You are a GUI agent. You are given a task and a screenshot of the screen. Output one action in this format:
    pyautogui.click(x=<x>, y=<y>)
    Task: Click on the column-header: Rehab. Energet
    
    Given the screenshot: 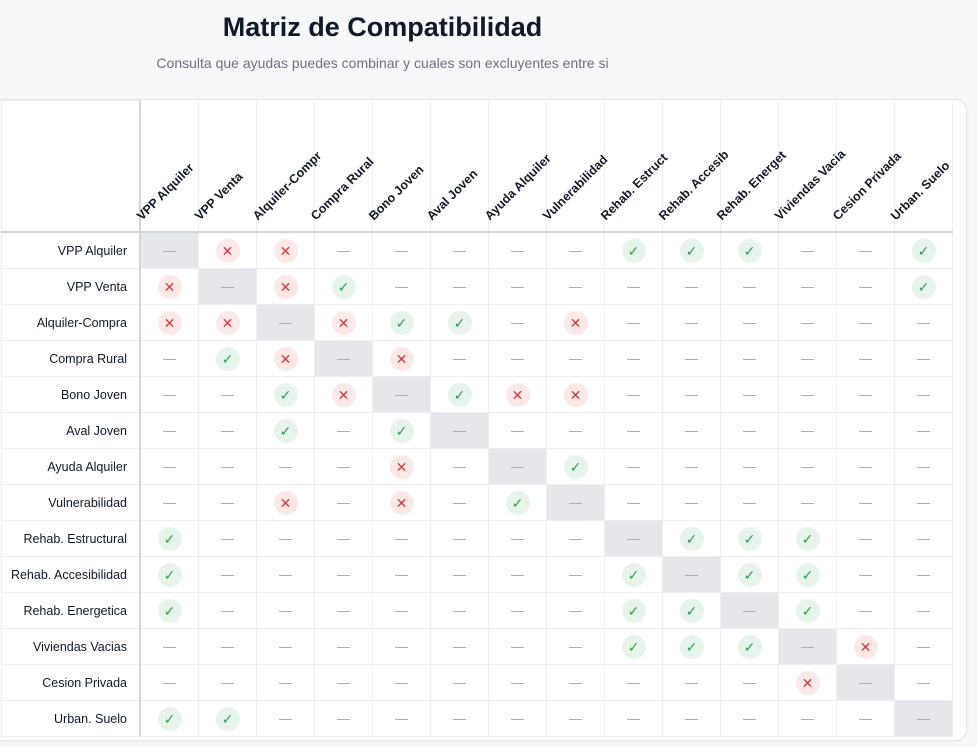 What is the action you would take?
    pyautogui.click(x=751, y=166)
    